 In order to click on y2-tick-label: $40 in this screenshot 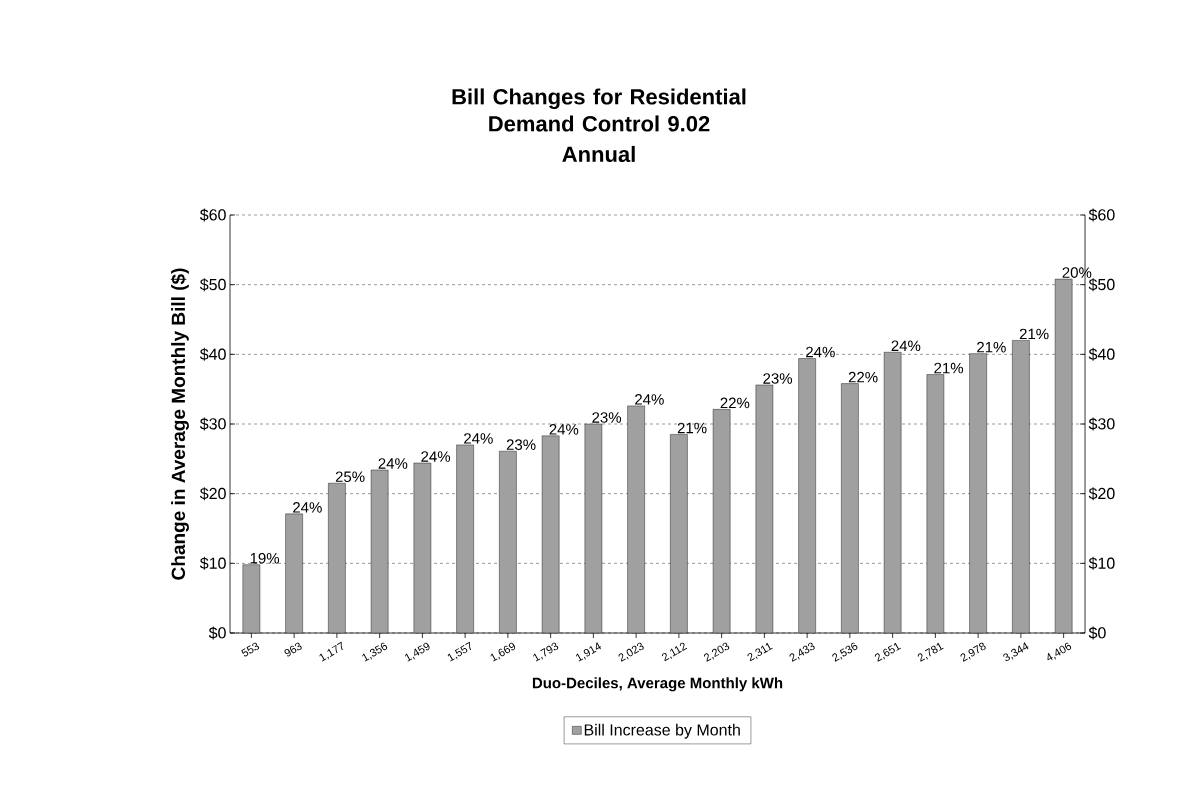, I will do `click(1101, 354)`.